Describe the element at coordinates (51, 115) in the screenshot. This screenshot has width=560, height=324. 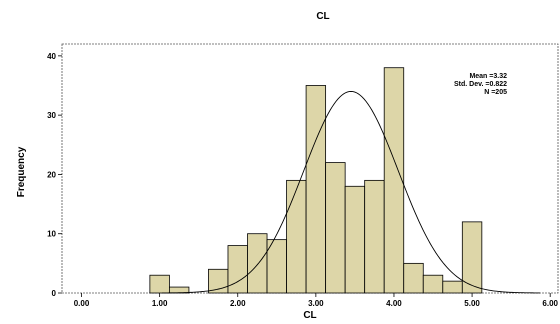
I see `y-tick-label-3: 30` at that location.